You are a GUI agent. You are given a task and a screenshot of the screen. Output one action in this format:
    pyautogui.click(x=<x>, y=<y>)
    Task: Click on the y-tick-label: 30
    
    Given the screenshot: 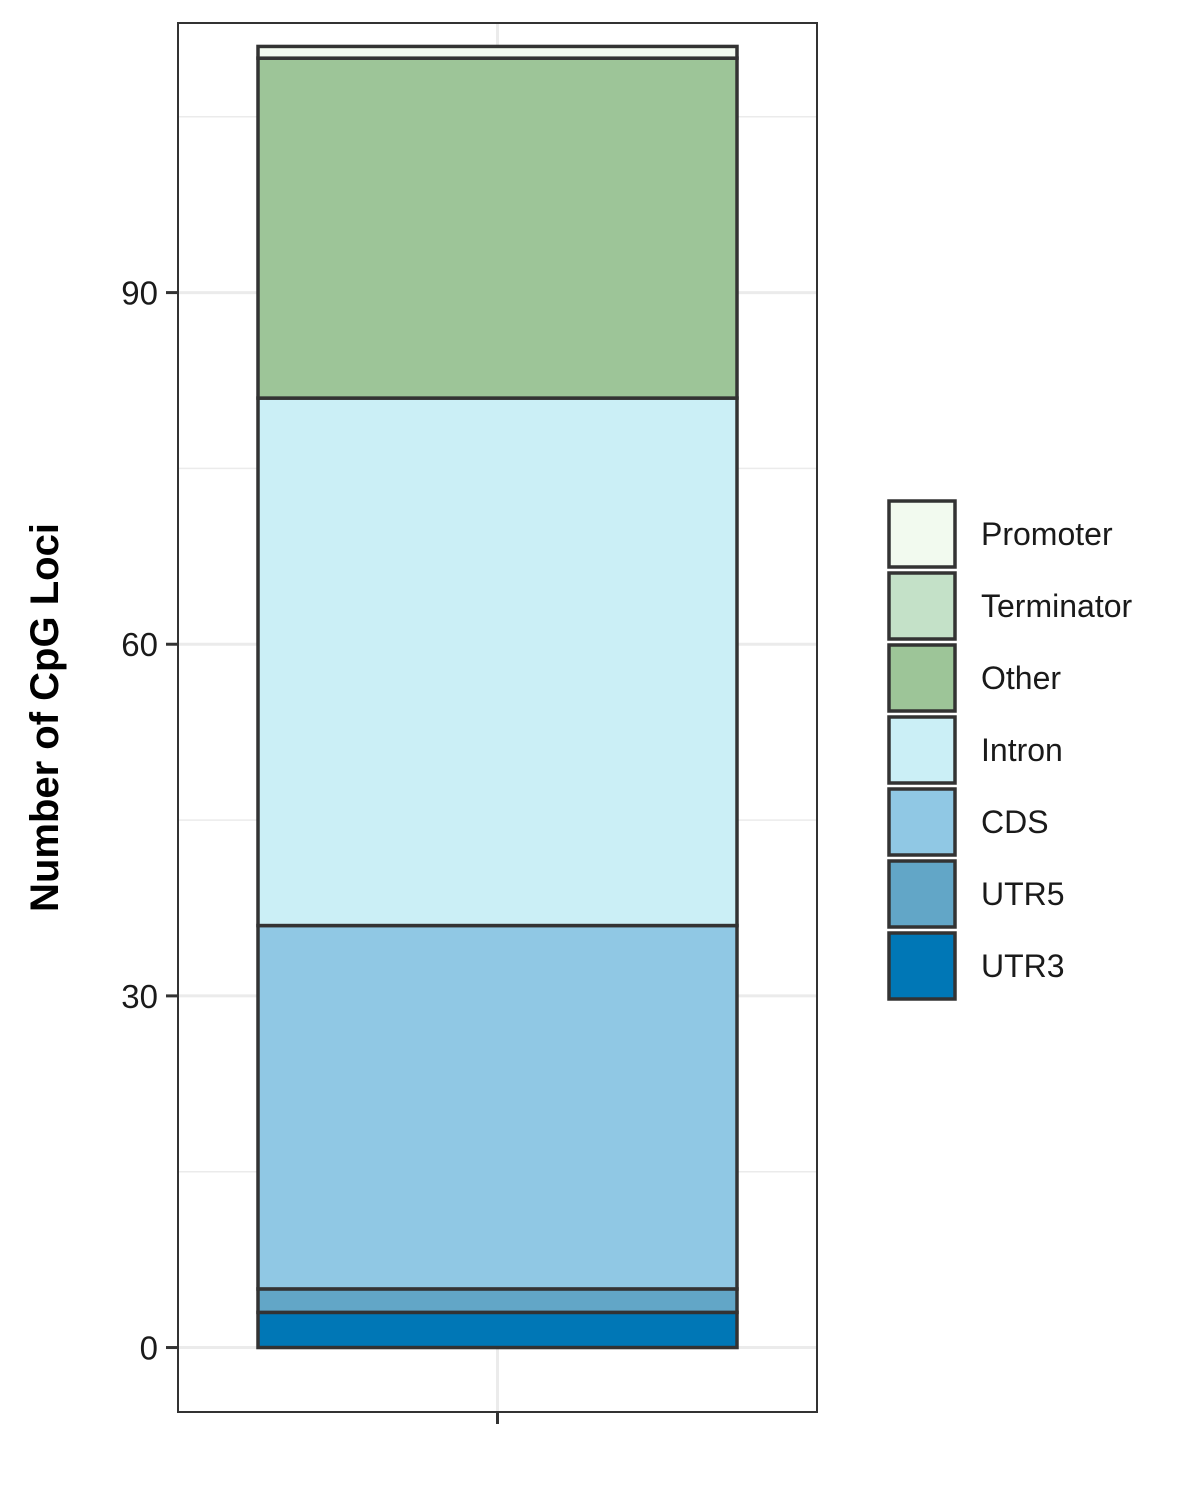 What is the action you would take?
    pyautogui.click(x=139, y=996)
    